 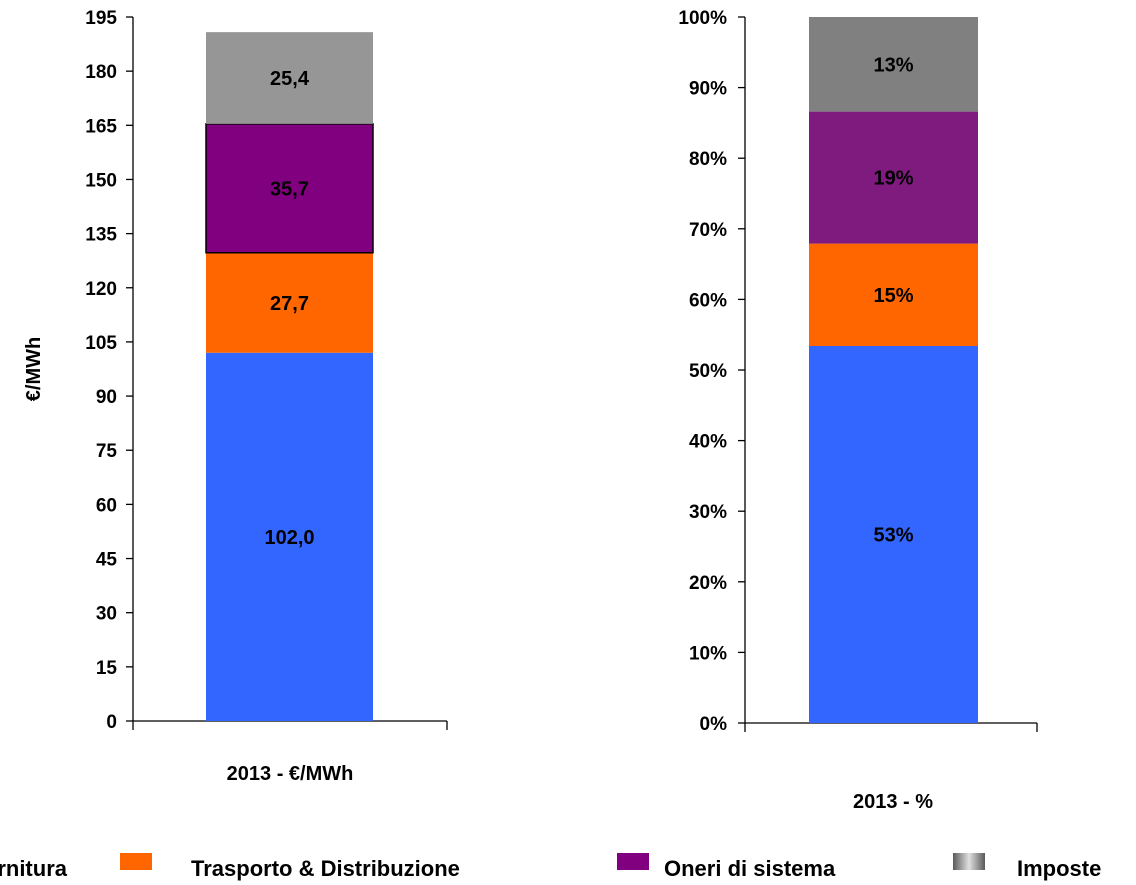 What do you see at coordinates (708, 89) in the screenshot?
I see `y-tick-label: 90%` at bounding box center [708, 89].